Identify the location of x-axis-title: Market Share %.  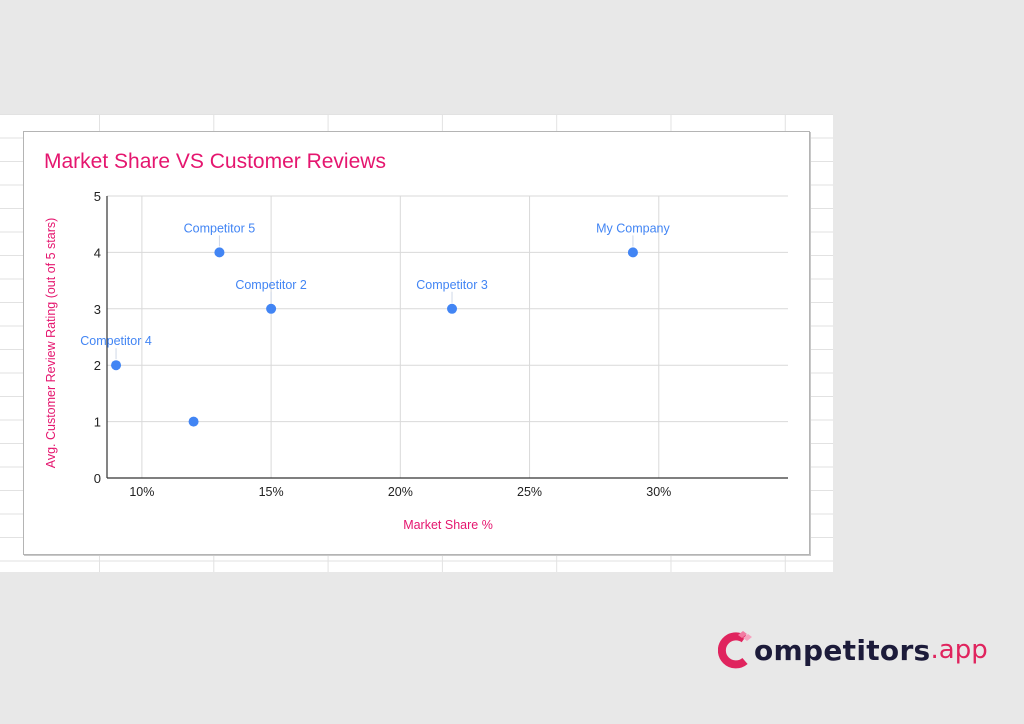
(448, 525).